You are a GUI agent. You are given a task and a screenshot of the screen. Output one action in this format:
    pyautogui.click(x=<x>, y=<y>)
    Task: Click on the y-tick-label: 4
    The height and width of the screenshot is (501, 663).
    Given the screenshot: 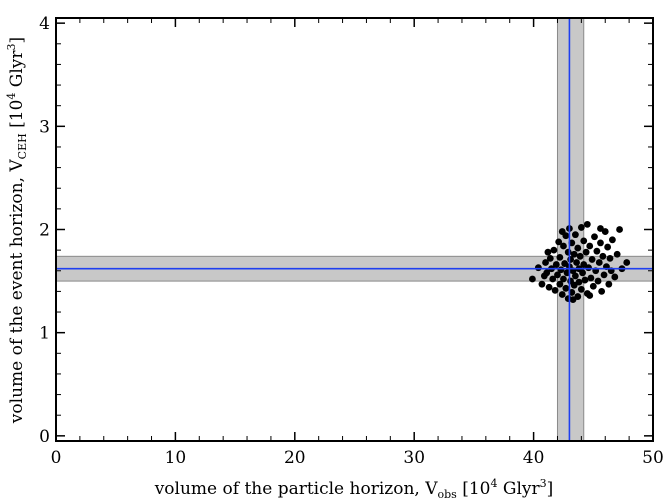 What is the action you would take?
    pyautogui.click(x=44, y=24)
    